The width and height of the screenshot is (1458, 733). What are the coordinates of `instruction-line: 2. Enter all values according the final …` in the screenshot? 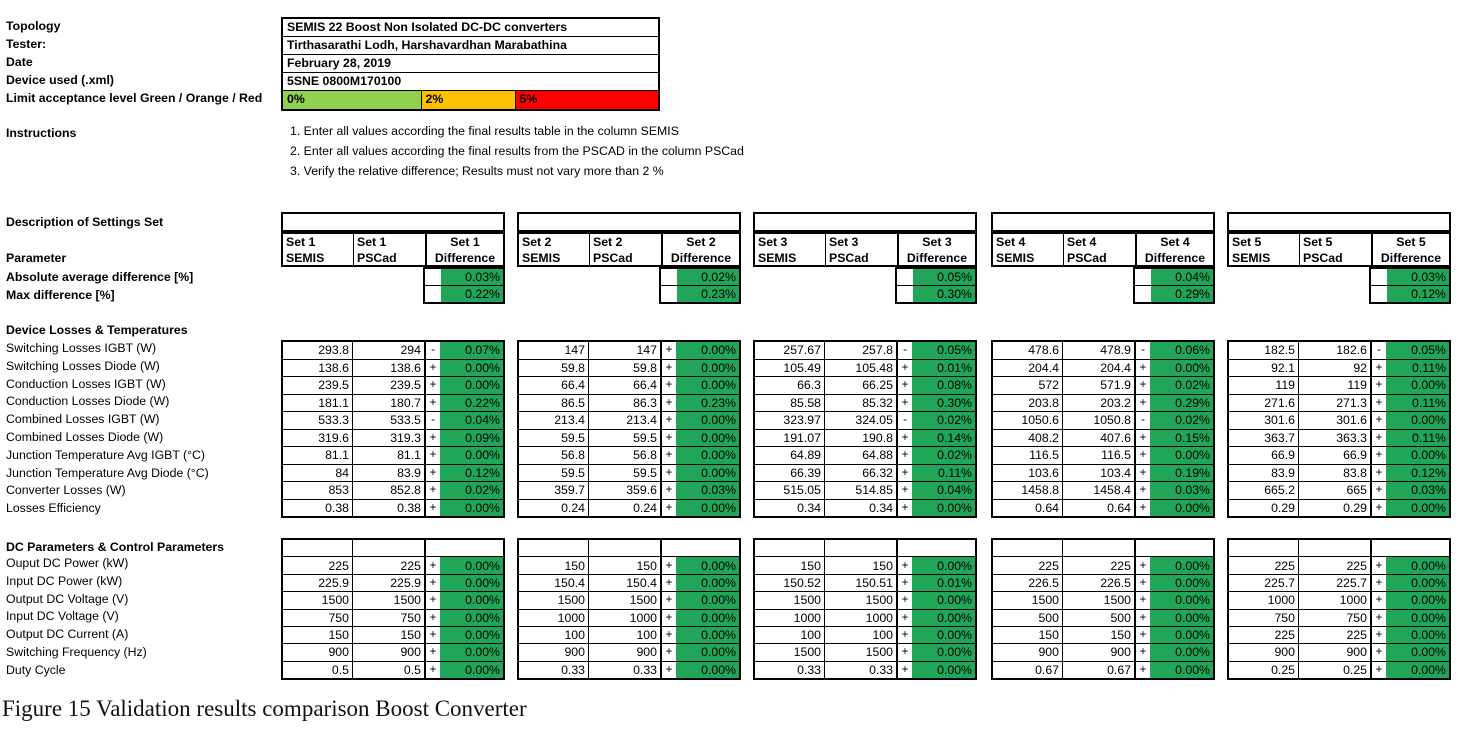 It's located at (517, 151).